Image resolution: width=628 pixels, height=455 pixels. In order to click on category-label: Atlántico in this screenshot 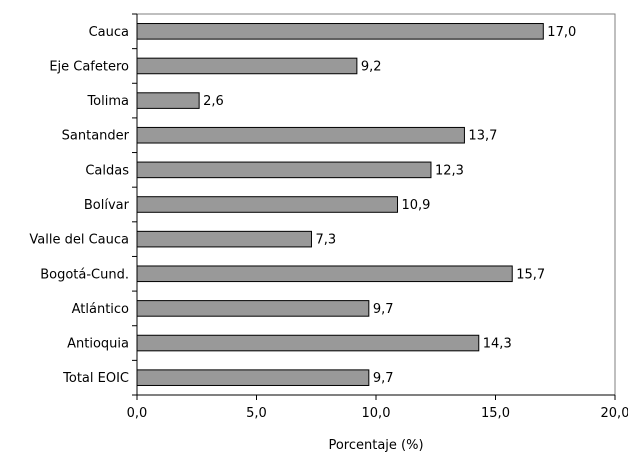, I will do `click(100, 309)`.